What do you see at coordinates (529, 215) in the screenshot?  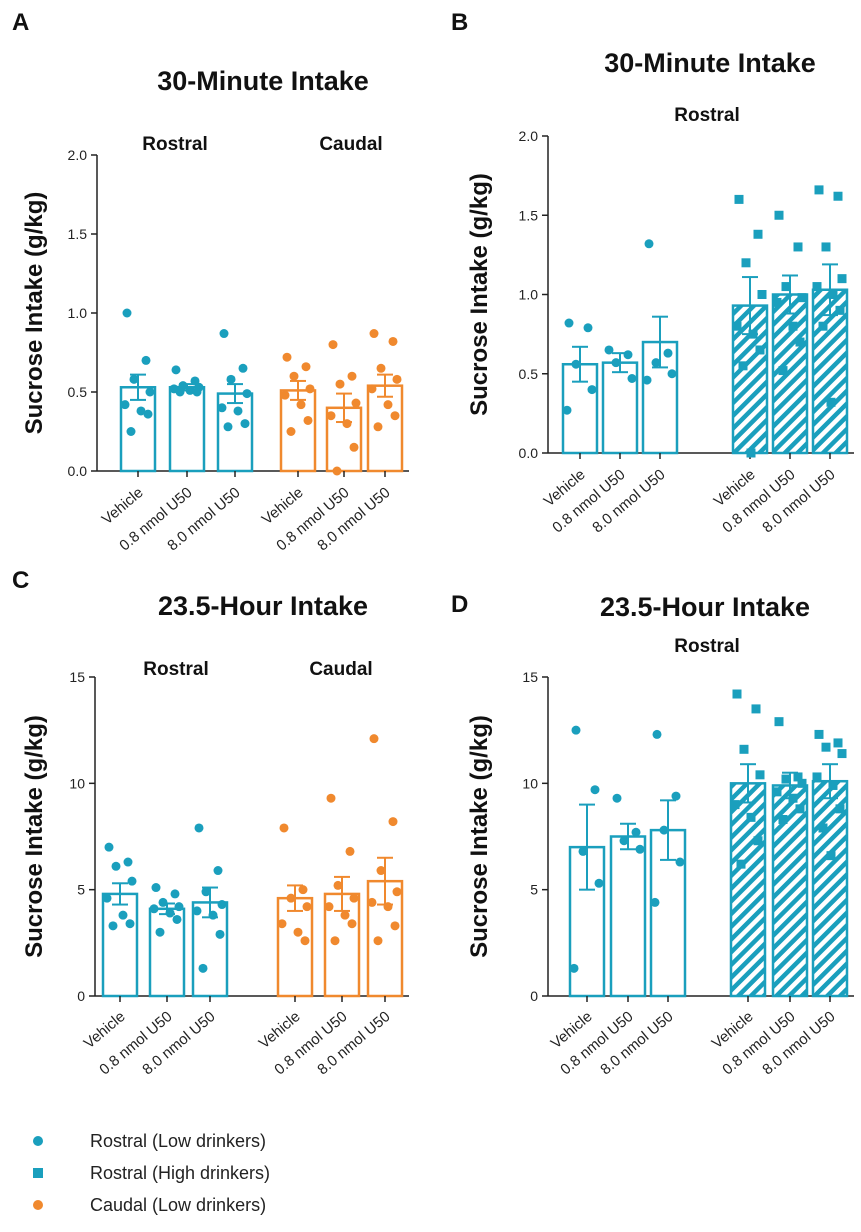 I see `y-tick-label: 1.5` at bounding box center [529, 215].